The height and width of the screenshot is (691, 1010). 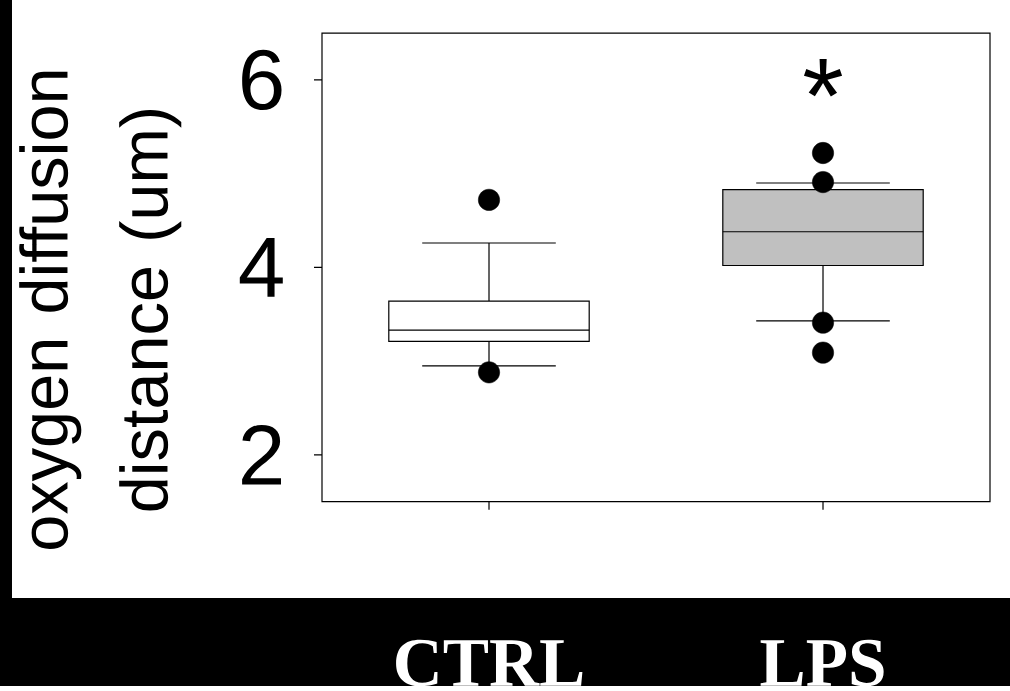 What do you see at coordinates (489, 663) in the screenshot?
I see `x-tick-label: CTRL` at bounding box center [489, 663].